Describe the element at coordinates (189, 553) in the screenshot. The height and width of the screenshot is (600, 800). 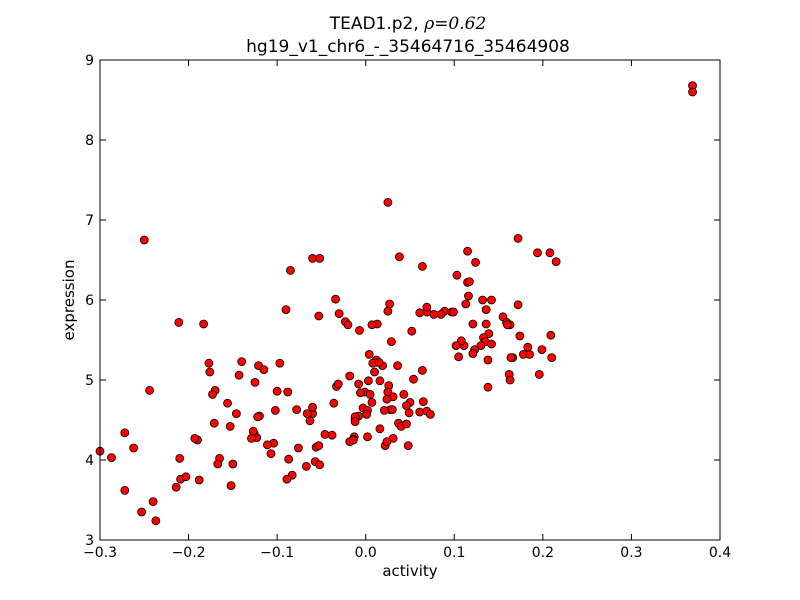
I see `x-tick-label: −0.2` at that location.